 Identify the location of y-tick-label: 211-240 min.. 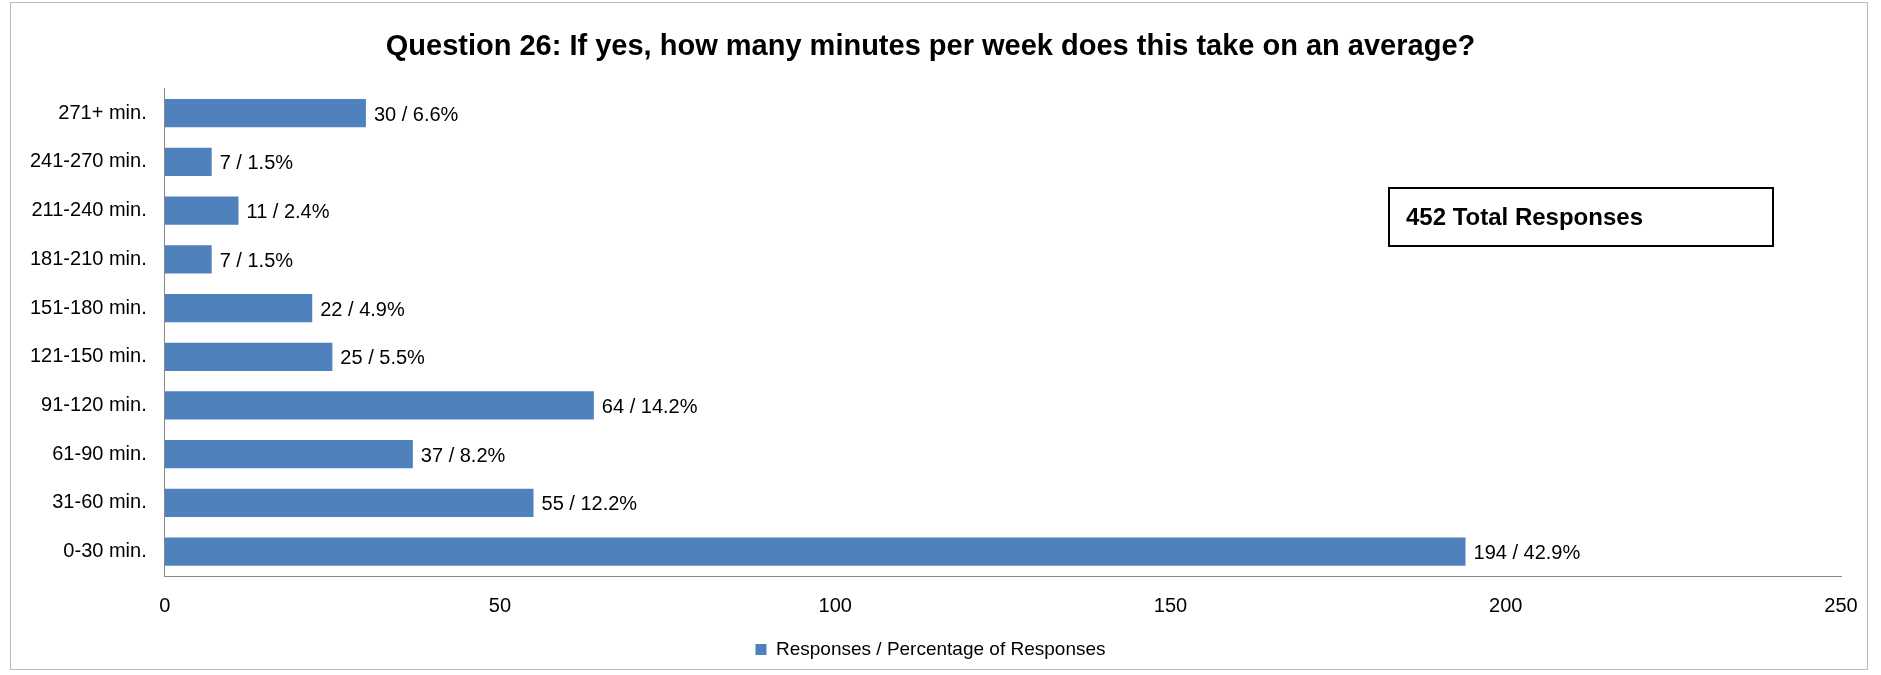
(89, 209).